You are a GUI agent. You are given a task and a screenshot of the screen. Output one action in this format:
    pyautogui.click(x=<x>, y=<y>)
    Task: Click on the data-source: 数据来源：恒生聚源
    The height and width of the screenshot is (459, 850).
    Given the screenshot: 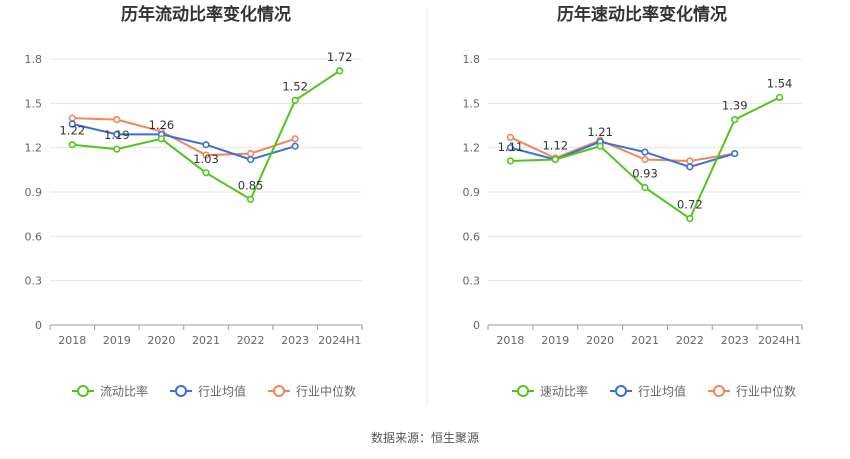 What is the action you would take?
    pyautogui.click(x=425, y=437)
    